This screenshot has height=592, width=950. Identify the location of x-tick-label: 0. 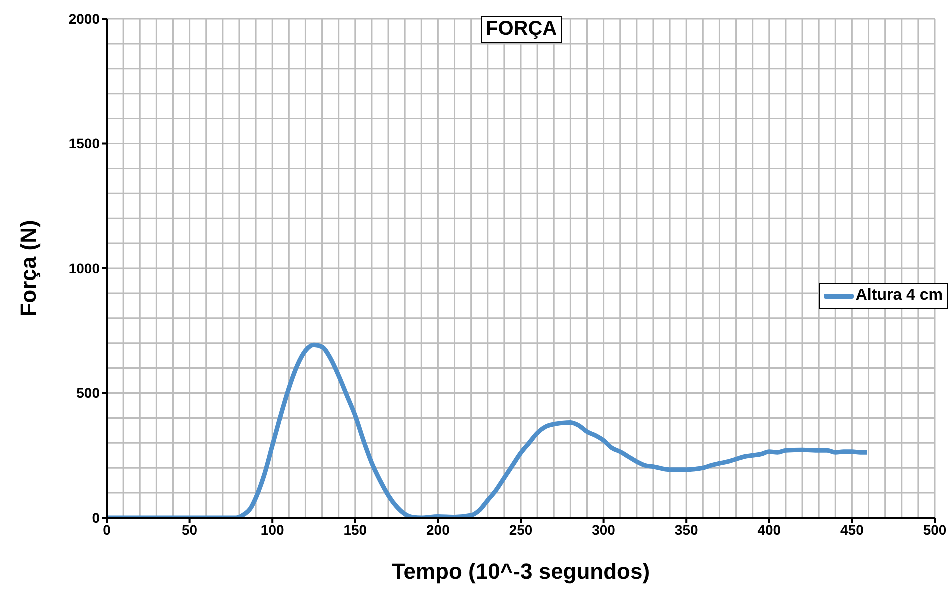
(107, 530).